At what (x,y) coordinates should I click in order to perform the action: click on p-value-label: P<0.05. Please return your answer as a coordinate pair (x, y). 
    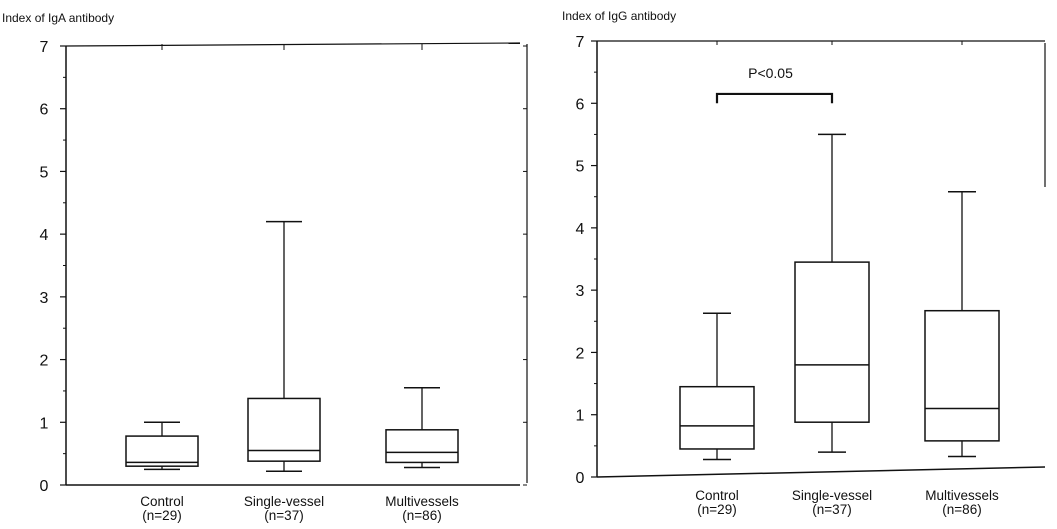
    Looking at the image, I should click on (770, 73).